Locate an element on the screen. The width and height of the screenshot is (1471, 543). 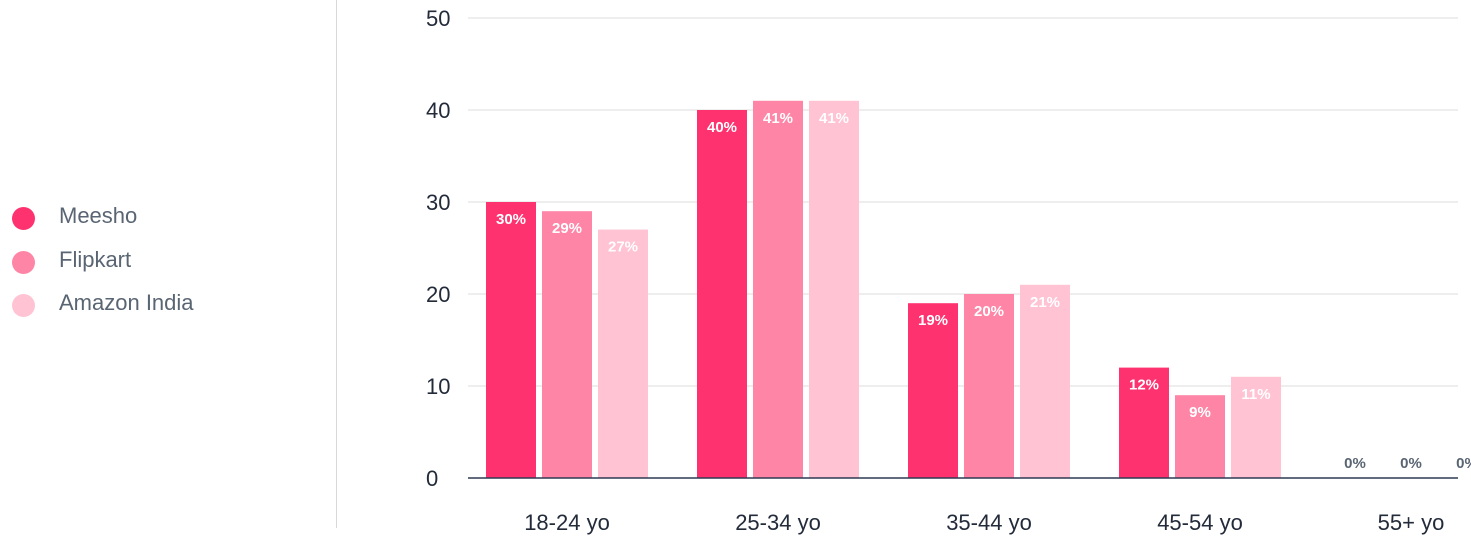
bar-label-amazon-india-45-54-yo: 11% is located at coordinates (1255, 394).